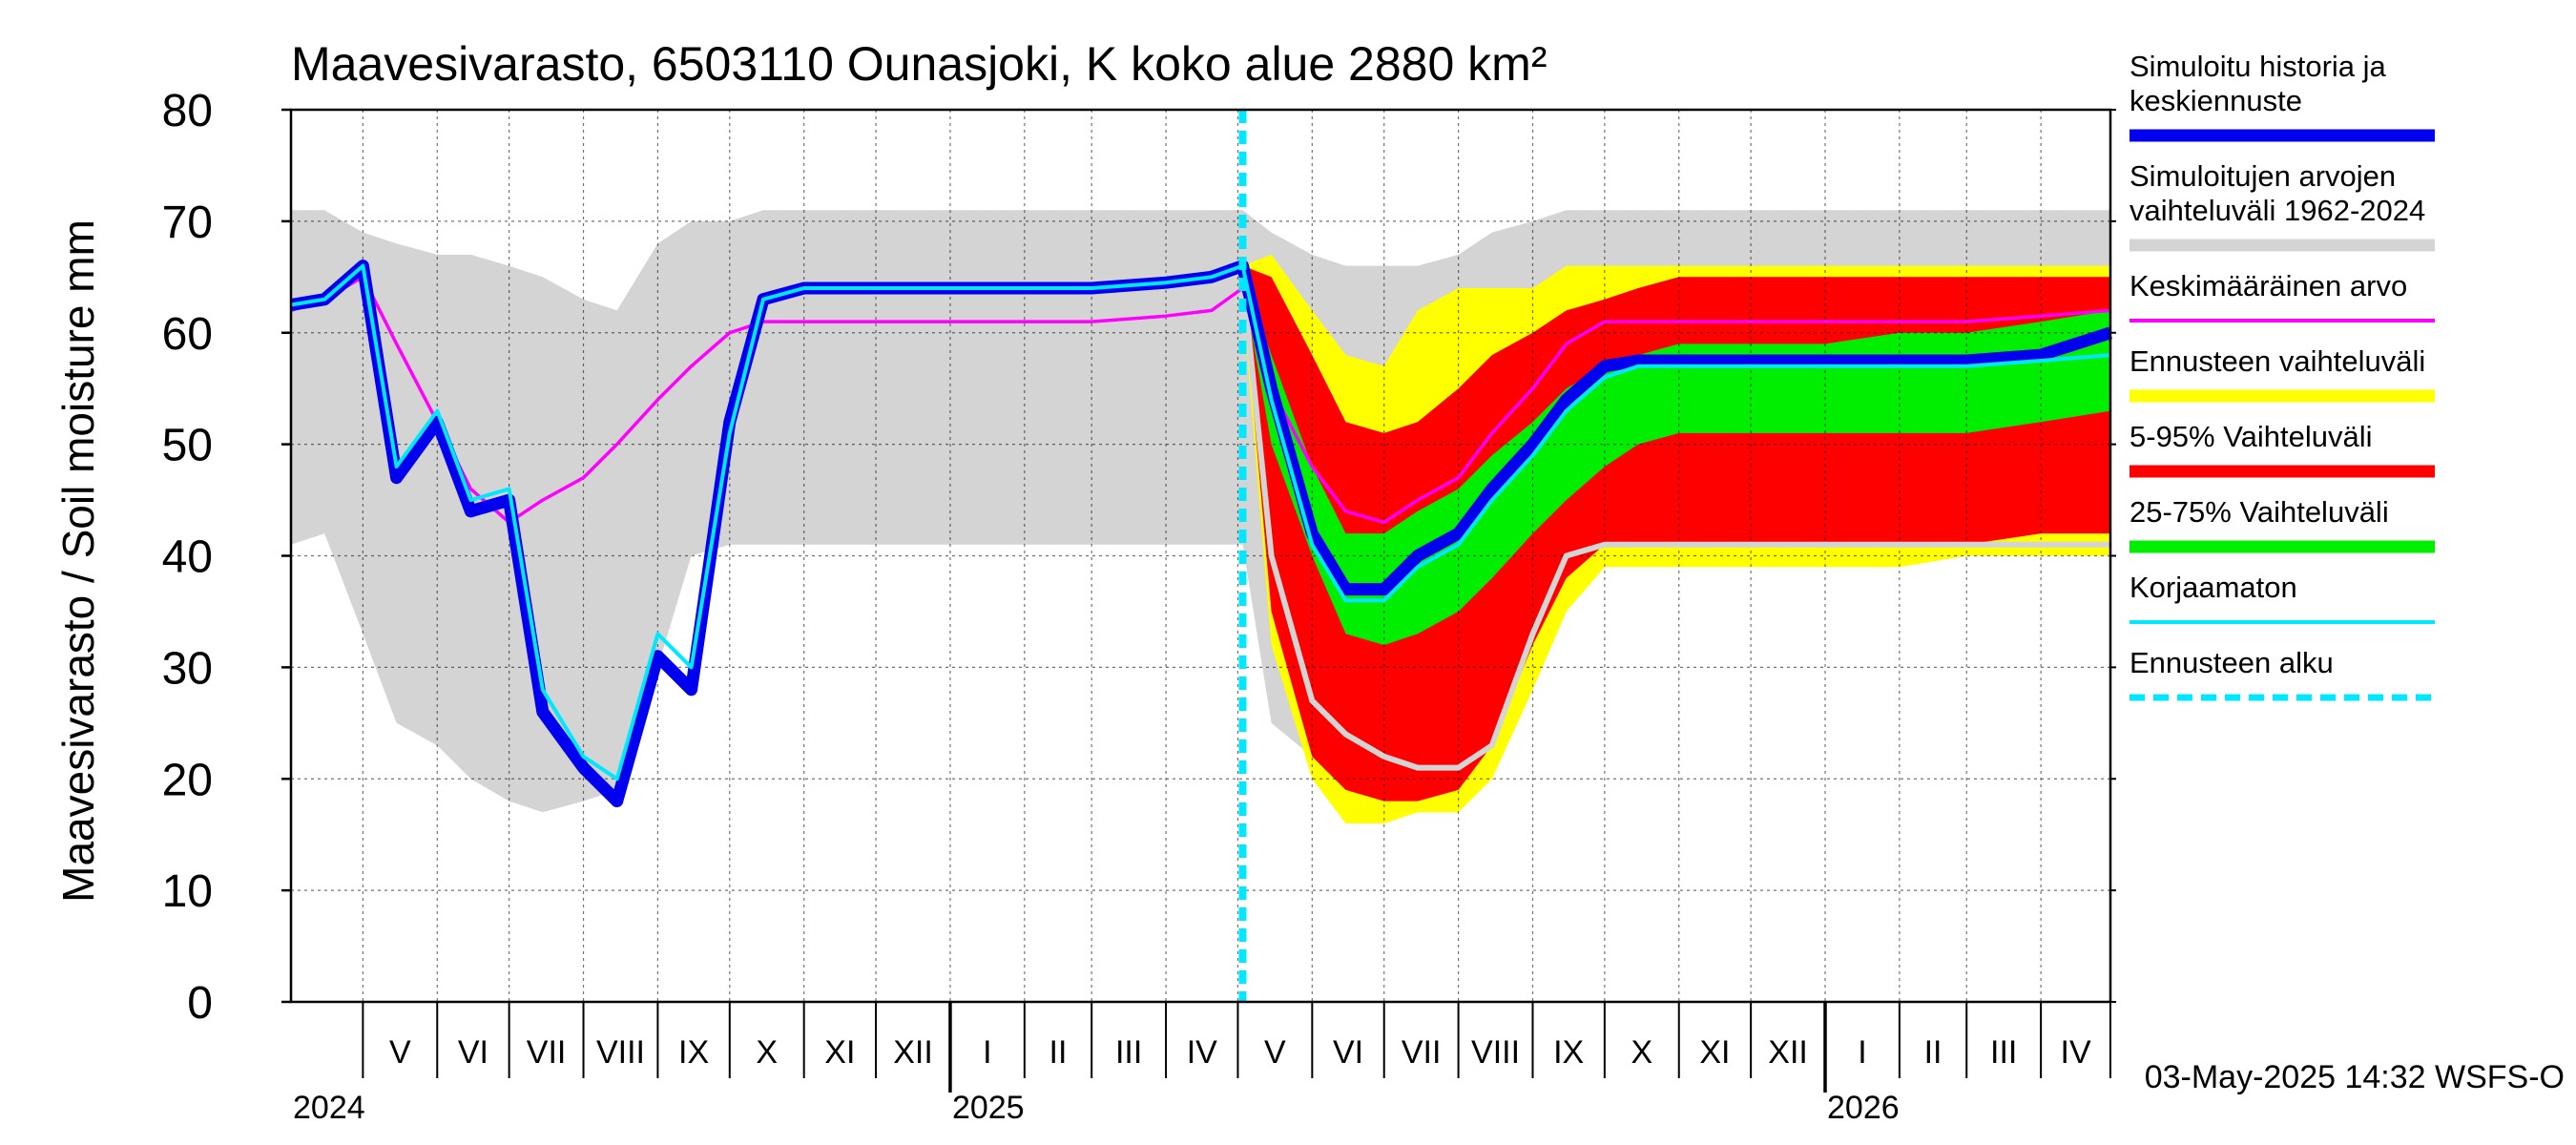  I want to click on legend-label: Keskimääräinen arvo, so click(2268, 285).